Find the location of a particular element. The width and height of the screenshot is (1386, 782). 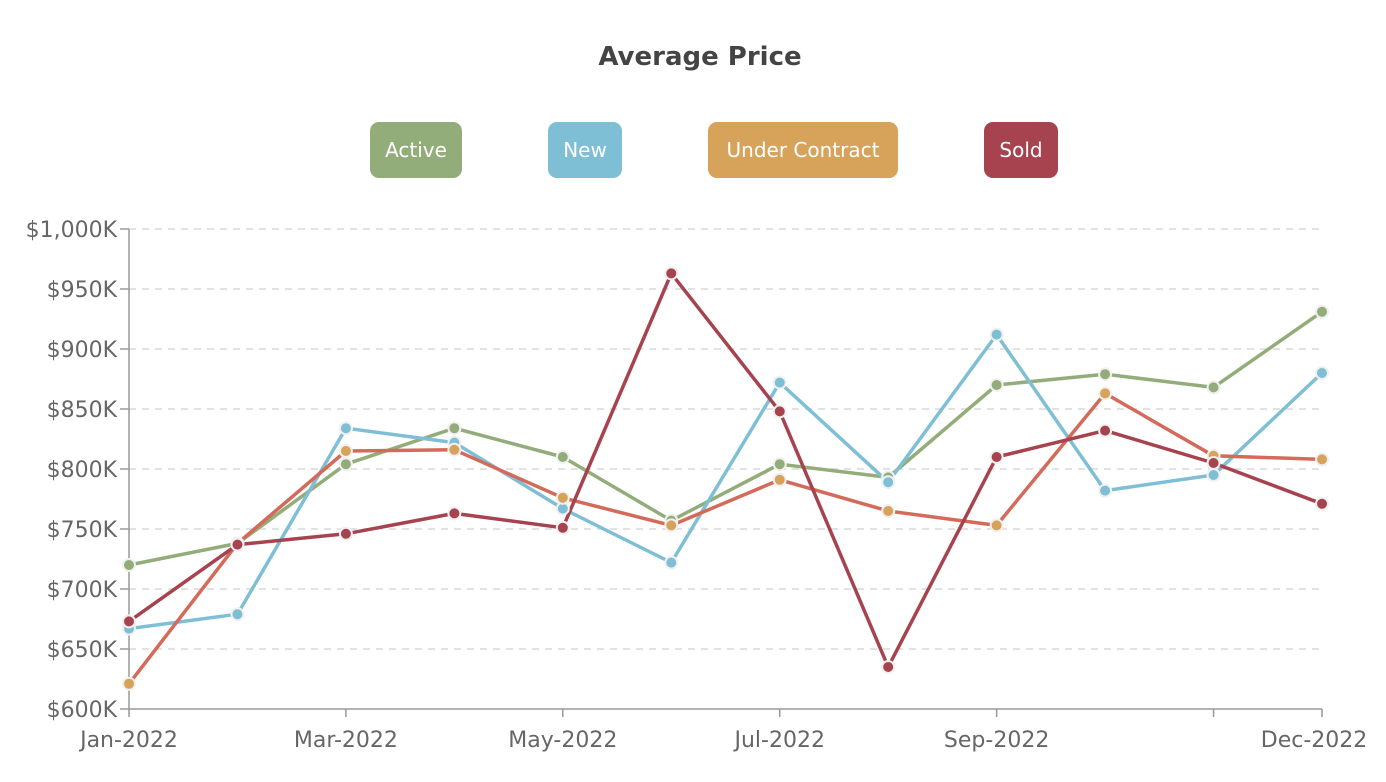

y-tick-label: $900K is located at coordinates (82, 350).